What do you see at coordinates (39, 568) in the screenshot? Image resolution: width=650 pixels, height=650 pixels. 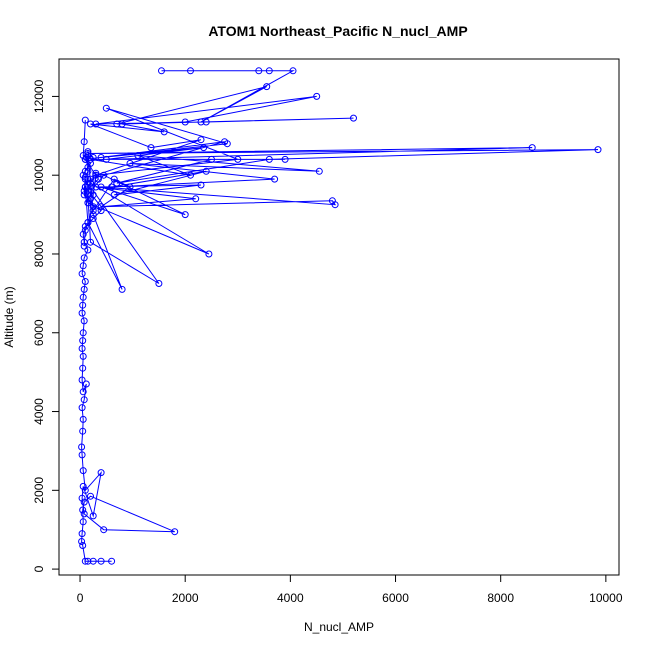 I see `y-tick-label: 0` at bounding box center [39, 568].